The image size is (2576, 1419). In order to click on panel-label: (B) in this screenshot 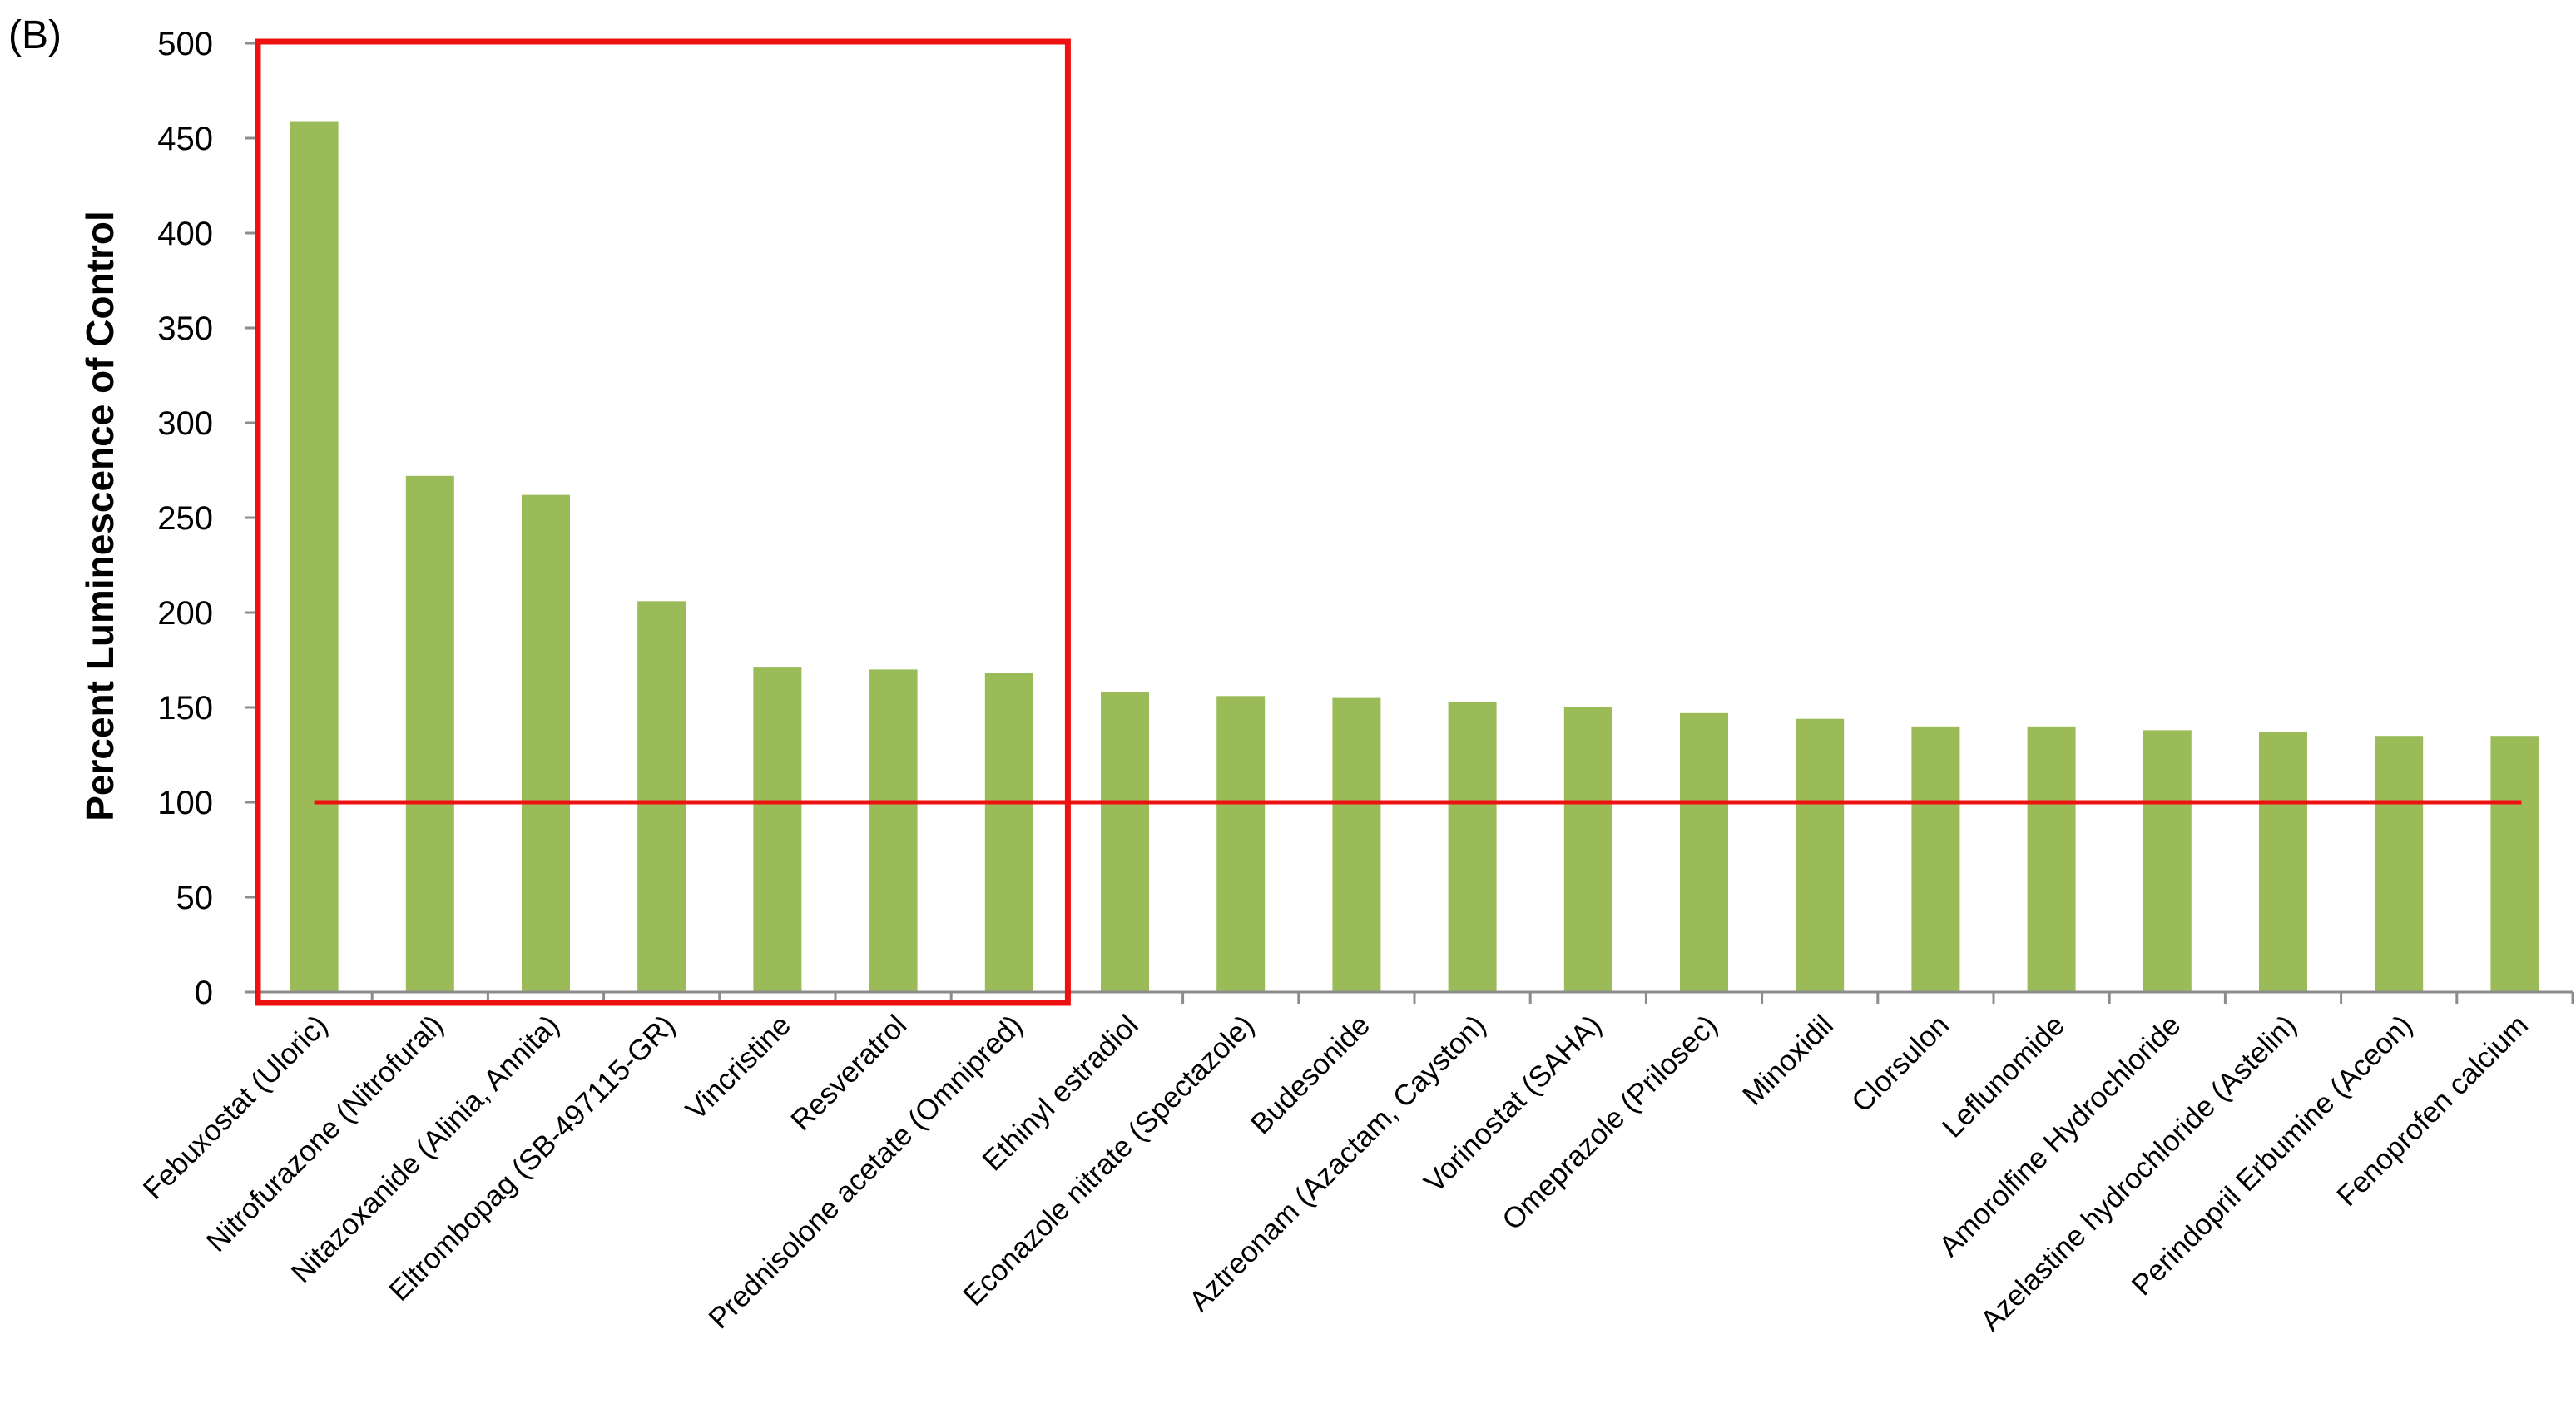, I will do `click(35, 35)`.